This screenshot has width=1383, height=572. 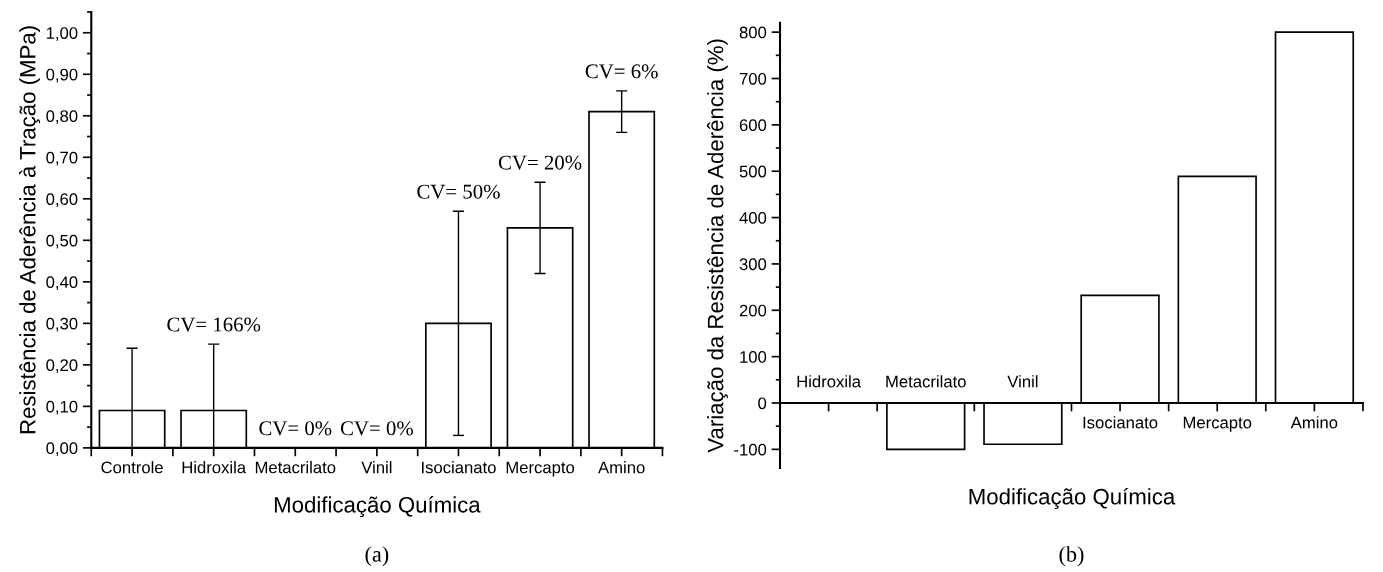 What do you see at coordinates (62, 34) in the screenshot?
I see `y-tick-label: 1,00` at bounding box center [62, 34].